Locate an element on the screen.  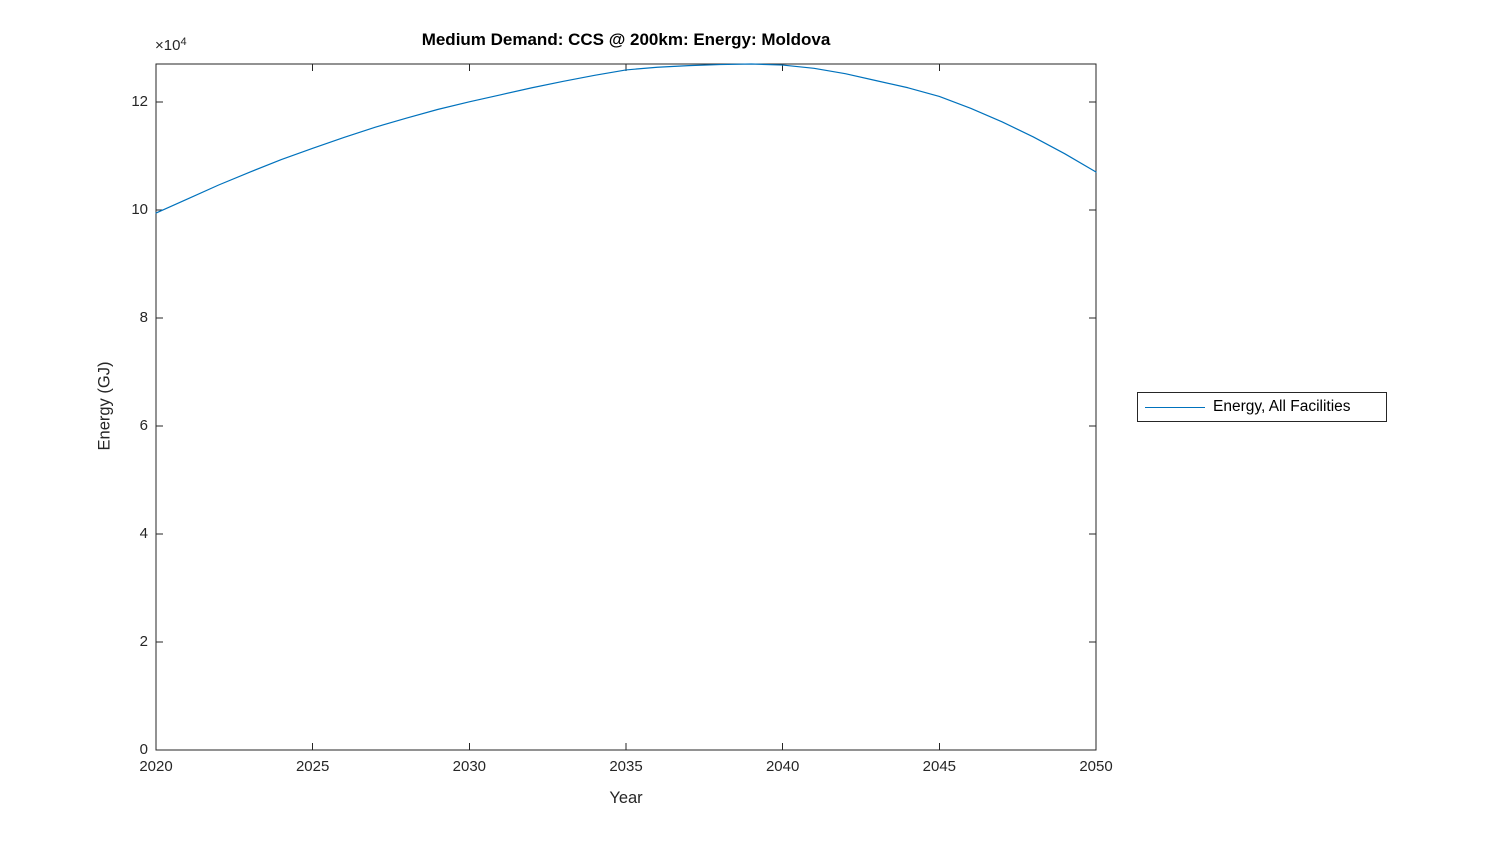
x-tick-label: 2050 is located at coordinates (1096, 766).